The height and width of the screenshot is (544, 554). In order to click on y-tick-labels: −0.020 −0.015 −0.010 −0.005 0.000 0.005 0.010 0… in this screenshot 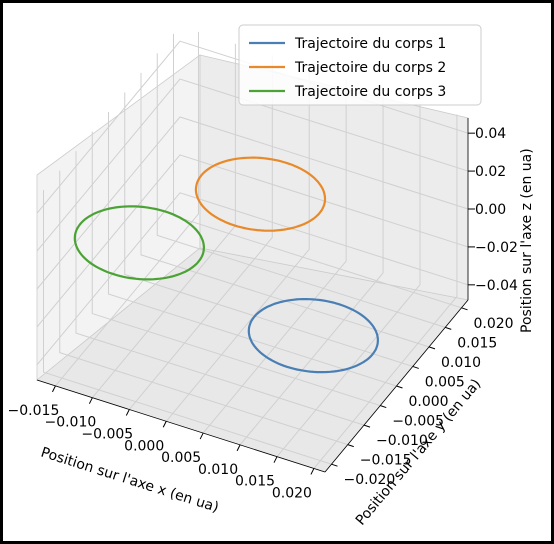, I will do `click(429, 402)`.